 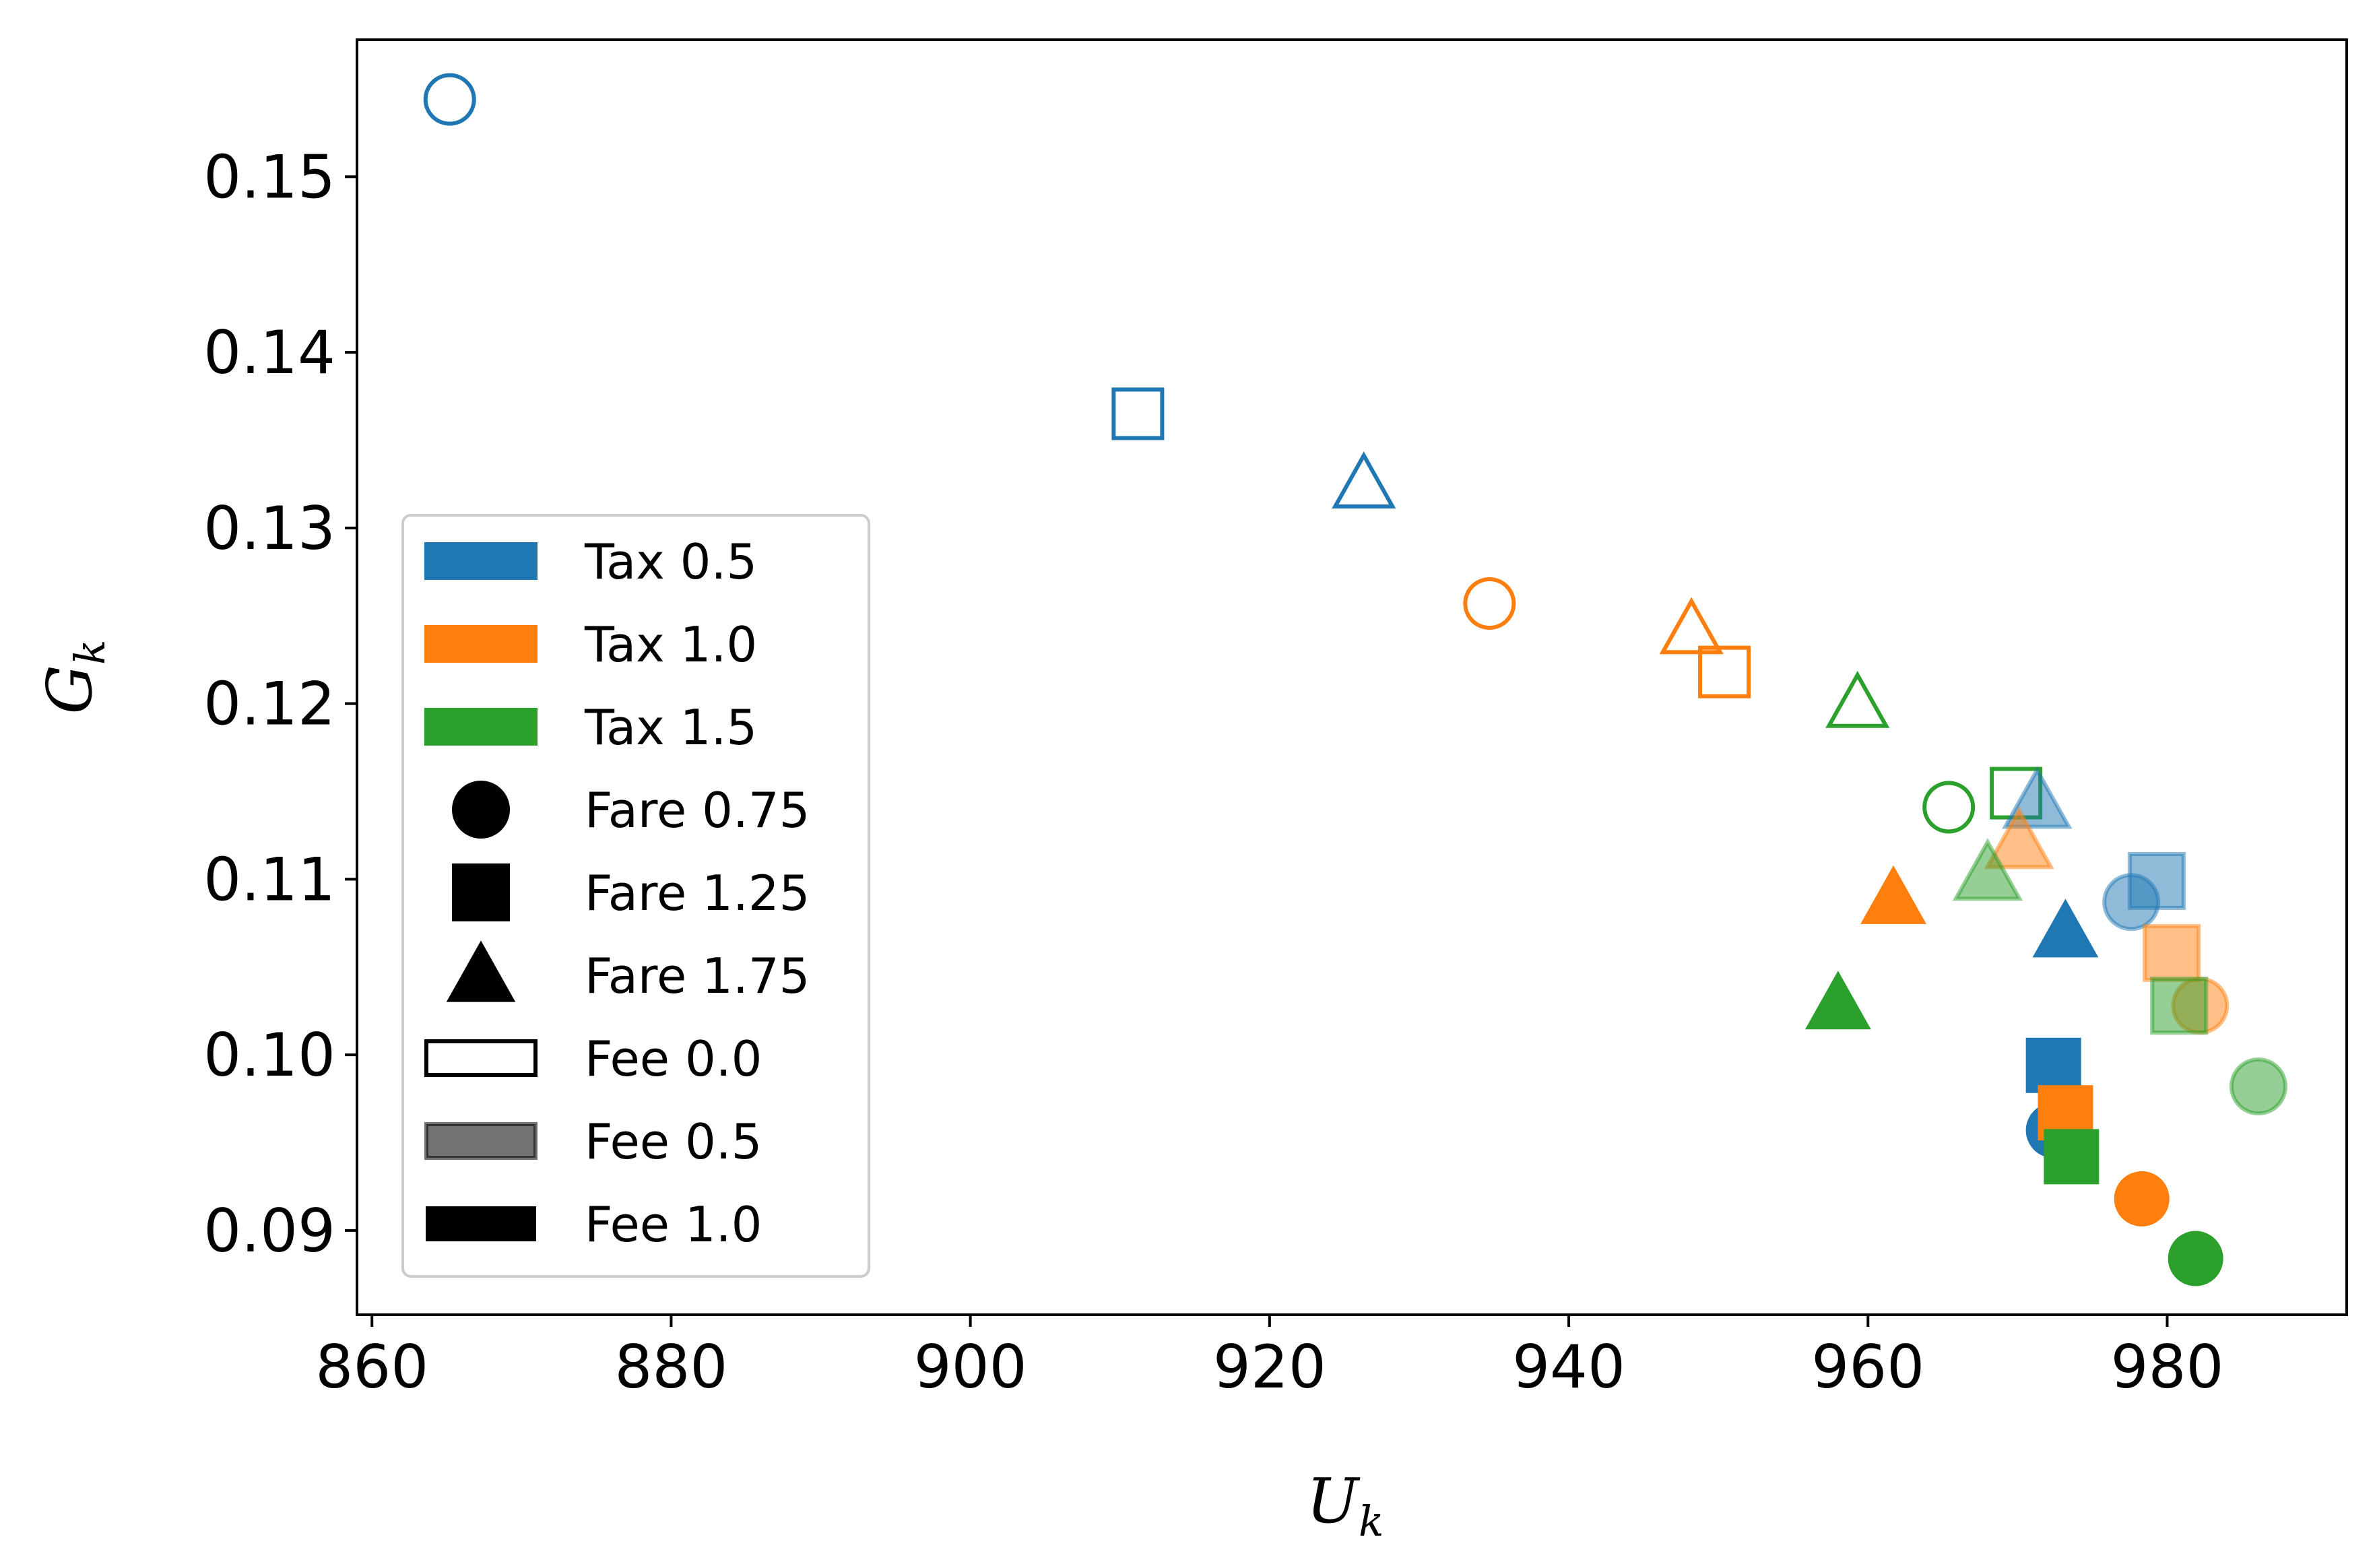 I want to click on legend-label-tax-1-0: Tax 1.0, so click(x=670, y=644).